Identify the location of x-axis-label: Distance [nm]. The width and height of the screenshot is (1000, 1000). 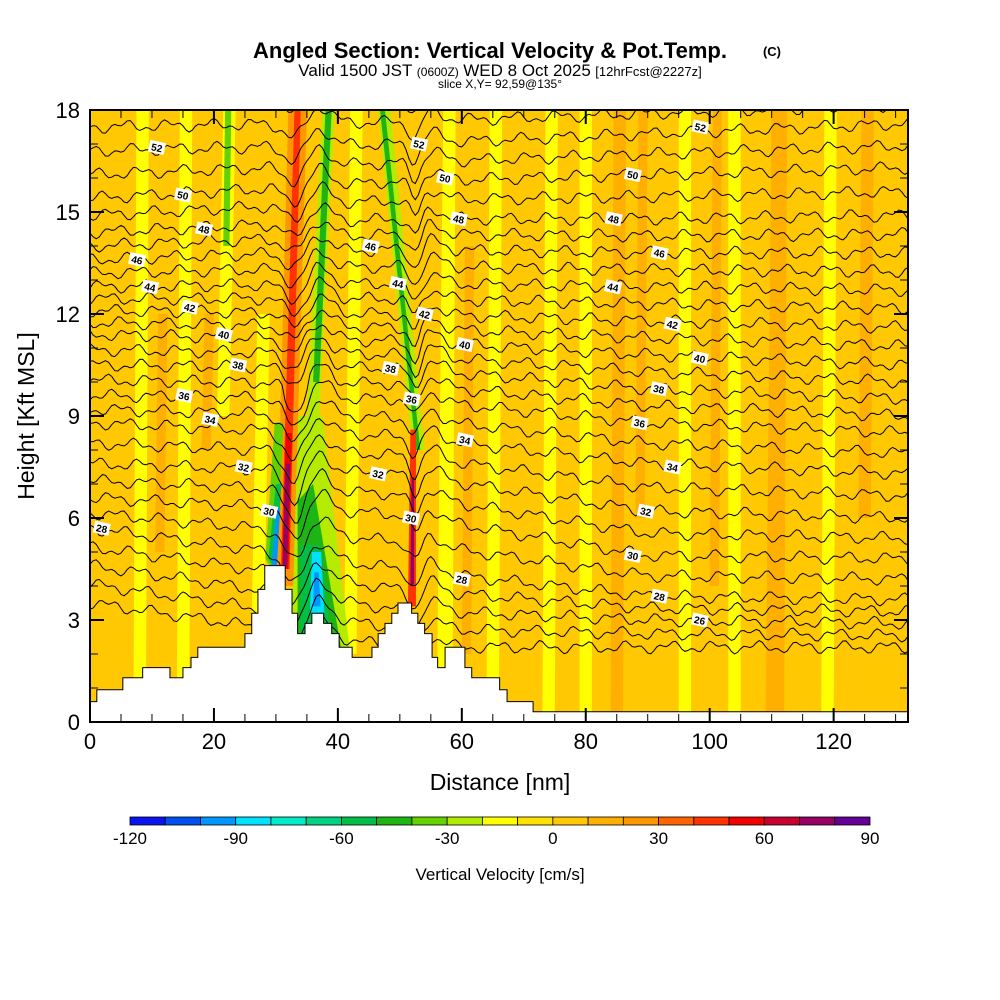
(500, 782).